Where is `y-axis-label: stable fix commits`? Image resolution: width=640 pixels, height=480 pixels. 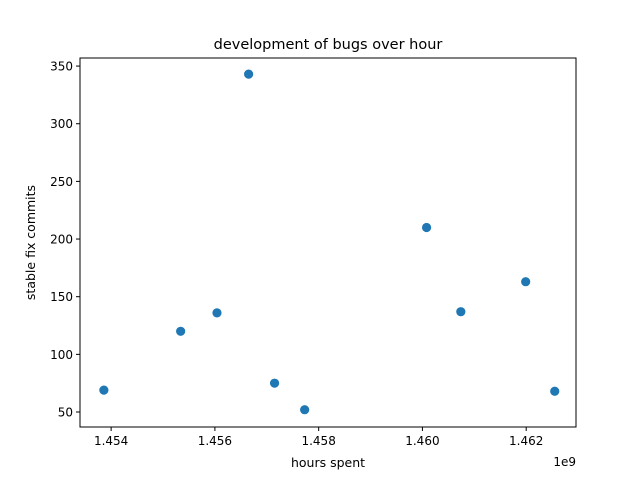 y-axis-label: stable fix commits is located at coordinates (30, 242).